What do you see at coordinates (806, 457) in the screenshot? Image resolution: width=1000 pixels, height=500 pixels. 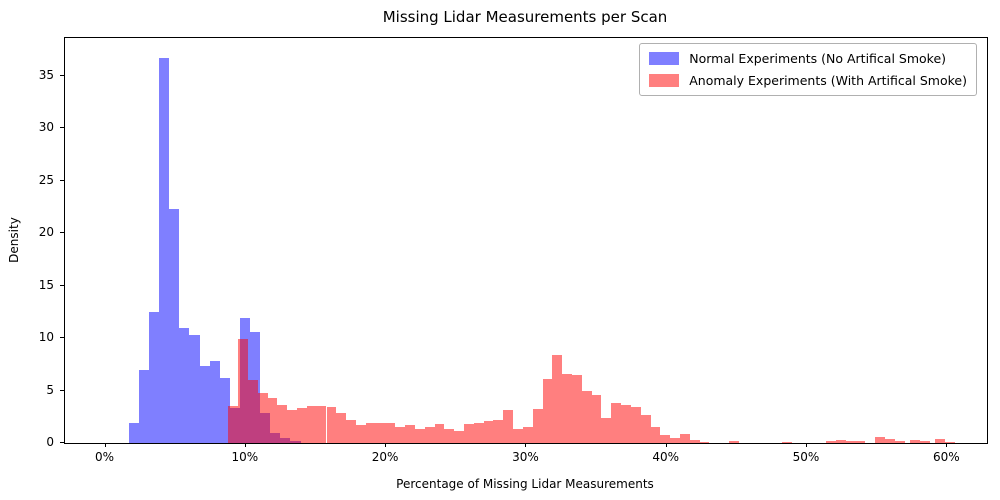 I see `x-tick-label: 50%` at bounding box center [806, 457].